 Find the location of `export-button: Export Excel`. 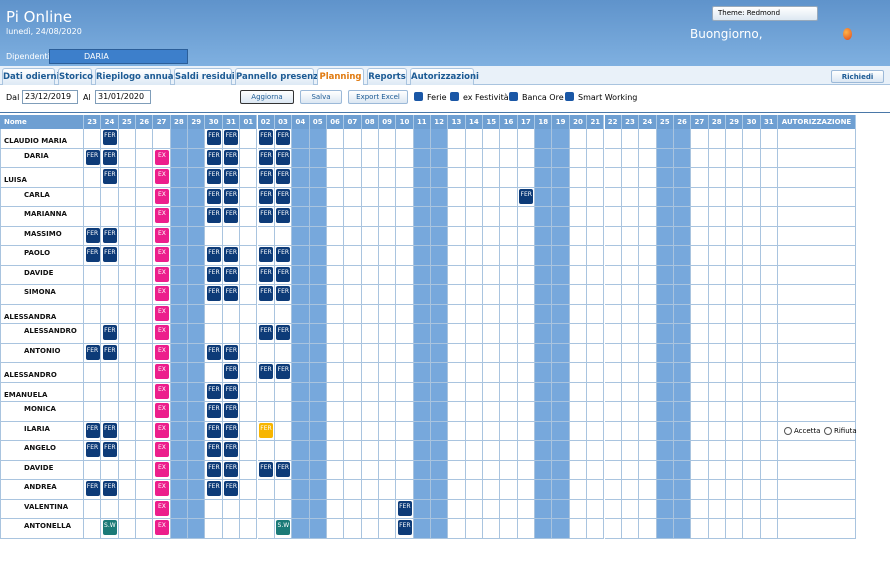

export-button: Export Excel is located at coordinates (378, 97).